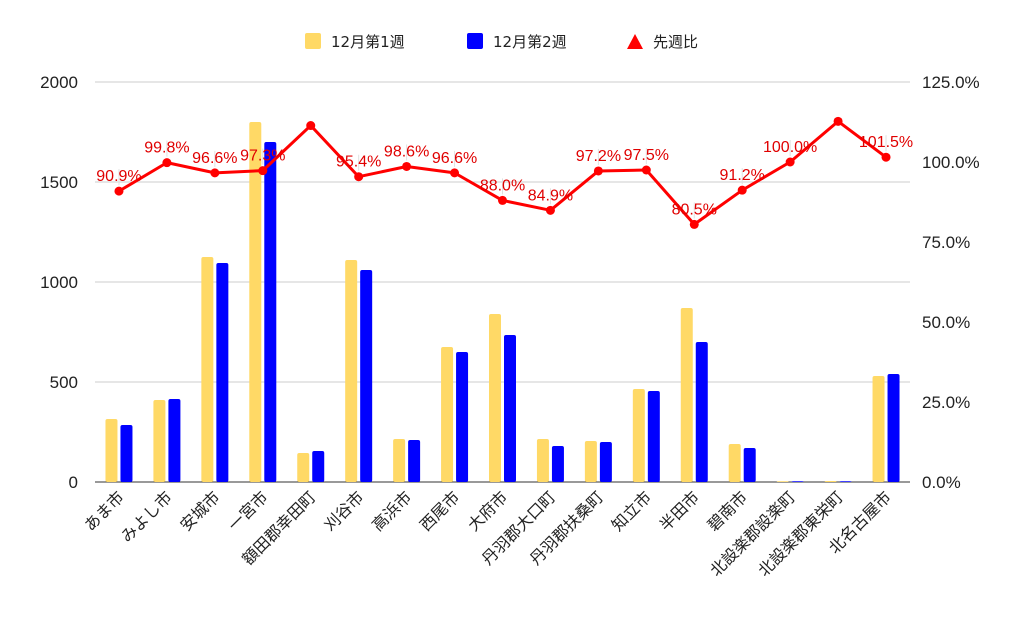 Image resolution: width=1024 pixels, height=633 pixels. Describe the element at coordinates (675, 42) in the screenshot. I see `legend-label: 先週比` at that location.